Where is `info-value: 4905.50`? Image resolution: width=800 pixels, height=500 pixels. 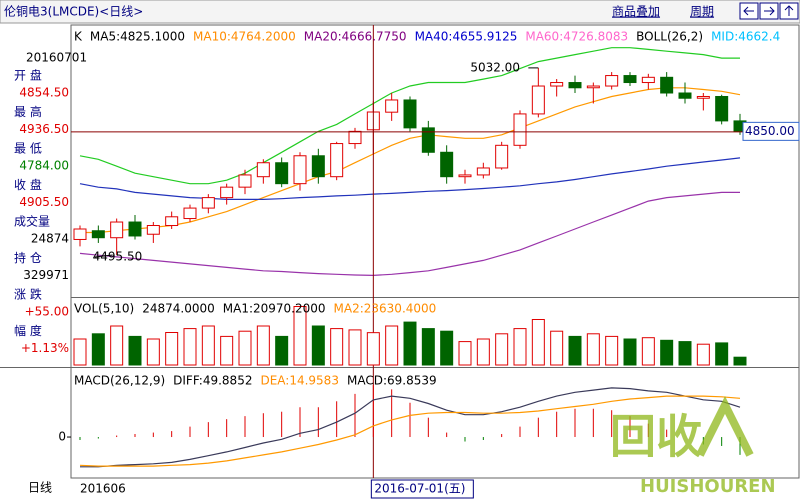
info-value: 4905.50 is located at coordinates (44, 202).